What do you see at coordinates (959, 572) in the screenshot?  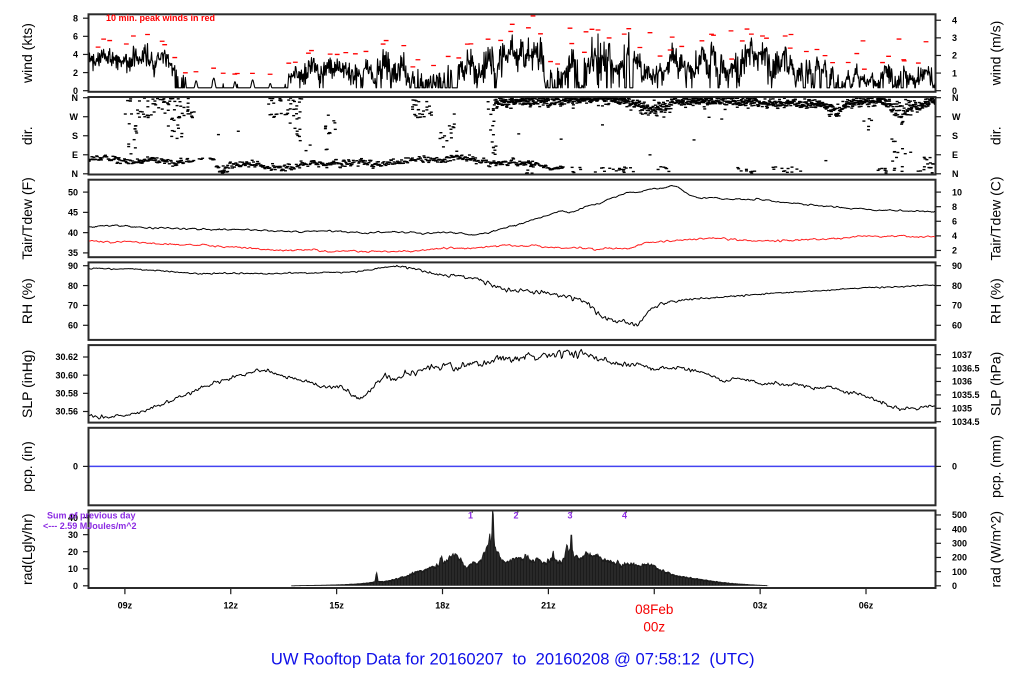 I see `svg-text: 100` at bounding box center [959, 572].